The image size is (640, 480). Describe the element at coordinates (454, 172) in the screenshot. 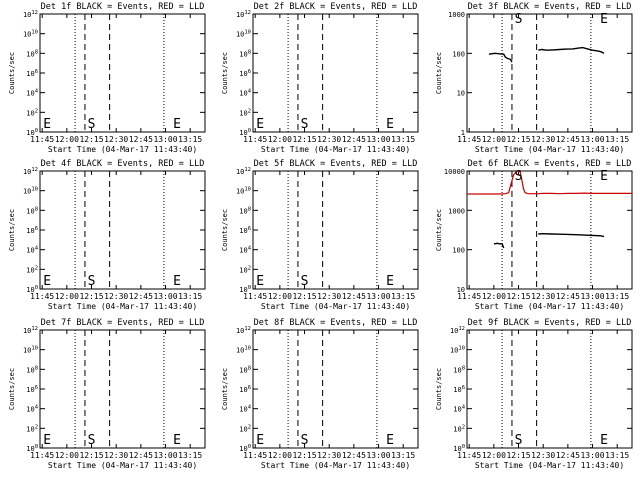

I see `y-tick-label: 10000` at that location.